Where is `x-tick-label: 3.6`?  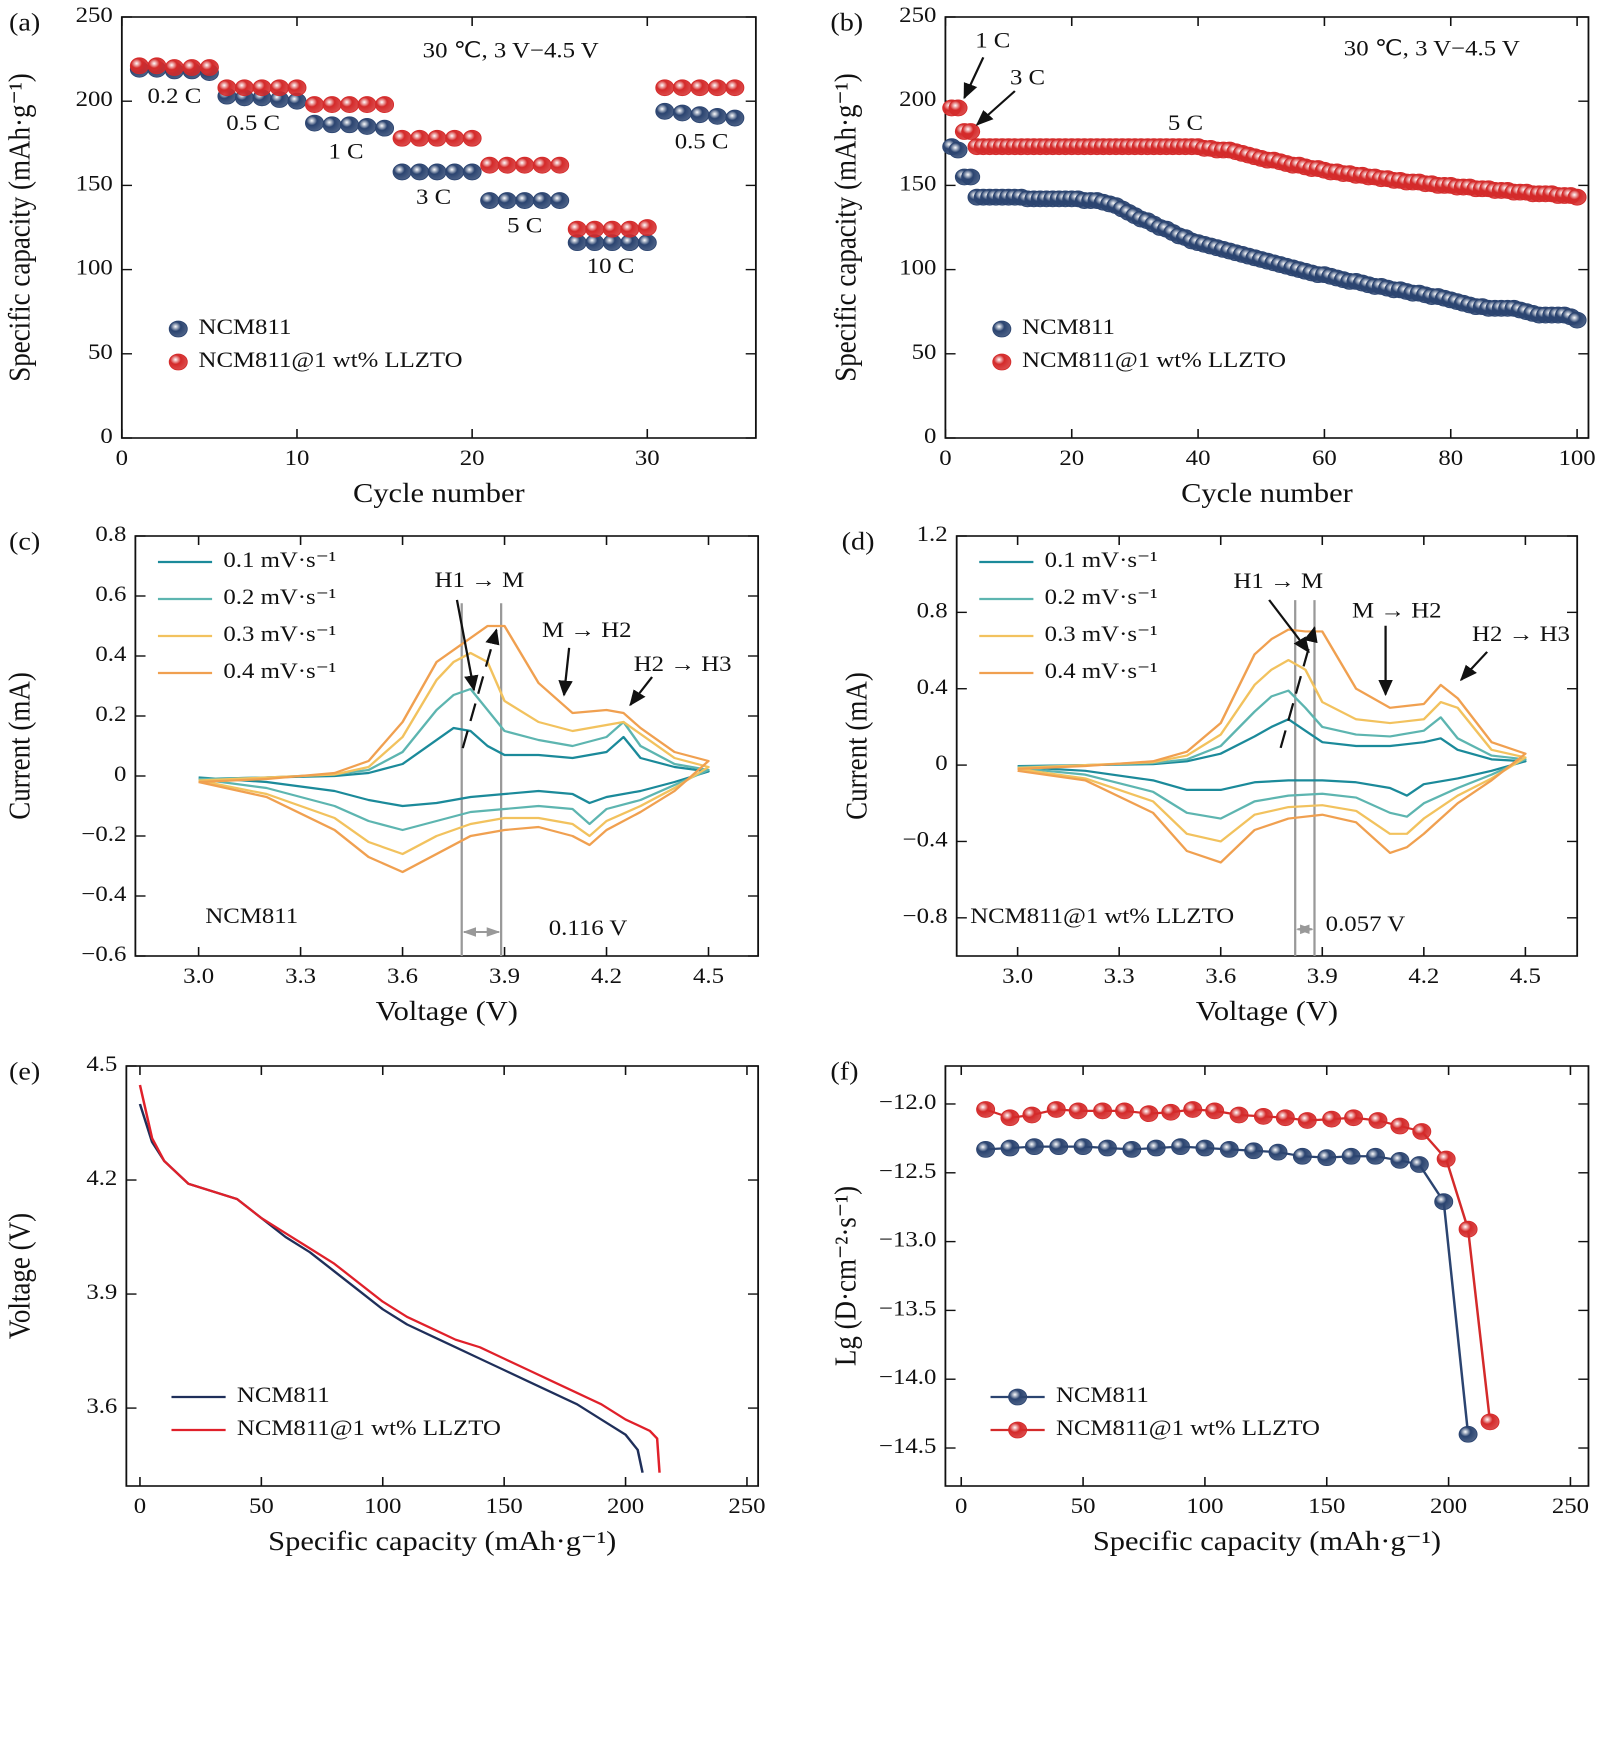 x-tick-label: 3.6 is located at coordinates (1220, 976).